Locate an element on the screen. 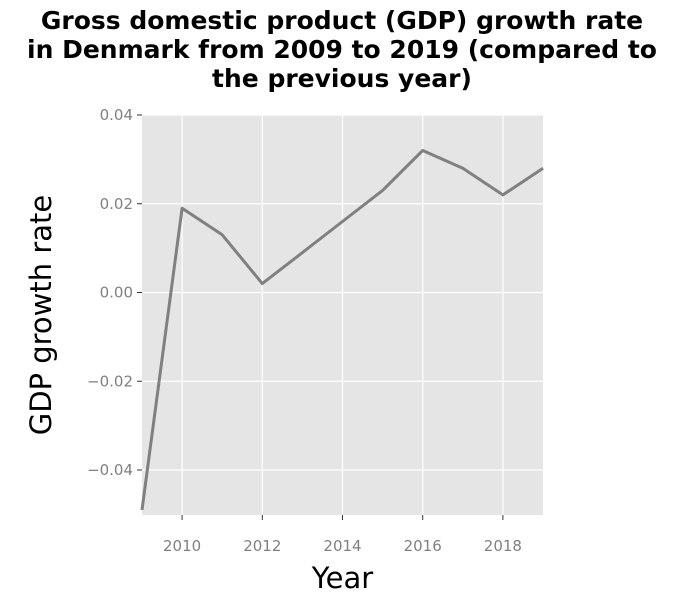 This screenshot has height=604, width=684. x-axis-ticks: 2010 2012 2014 2016 2018 is located at coordinates (342, 535).